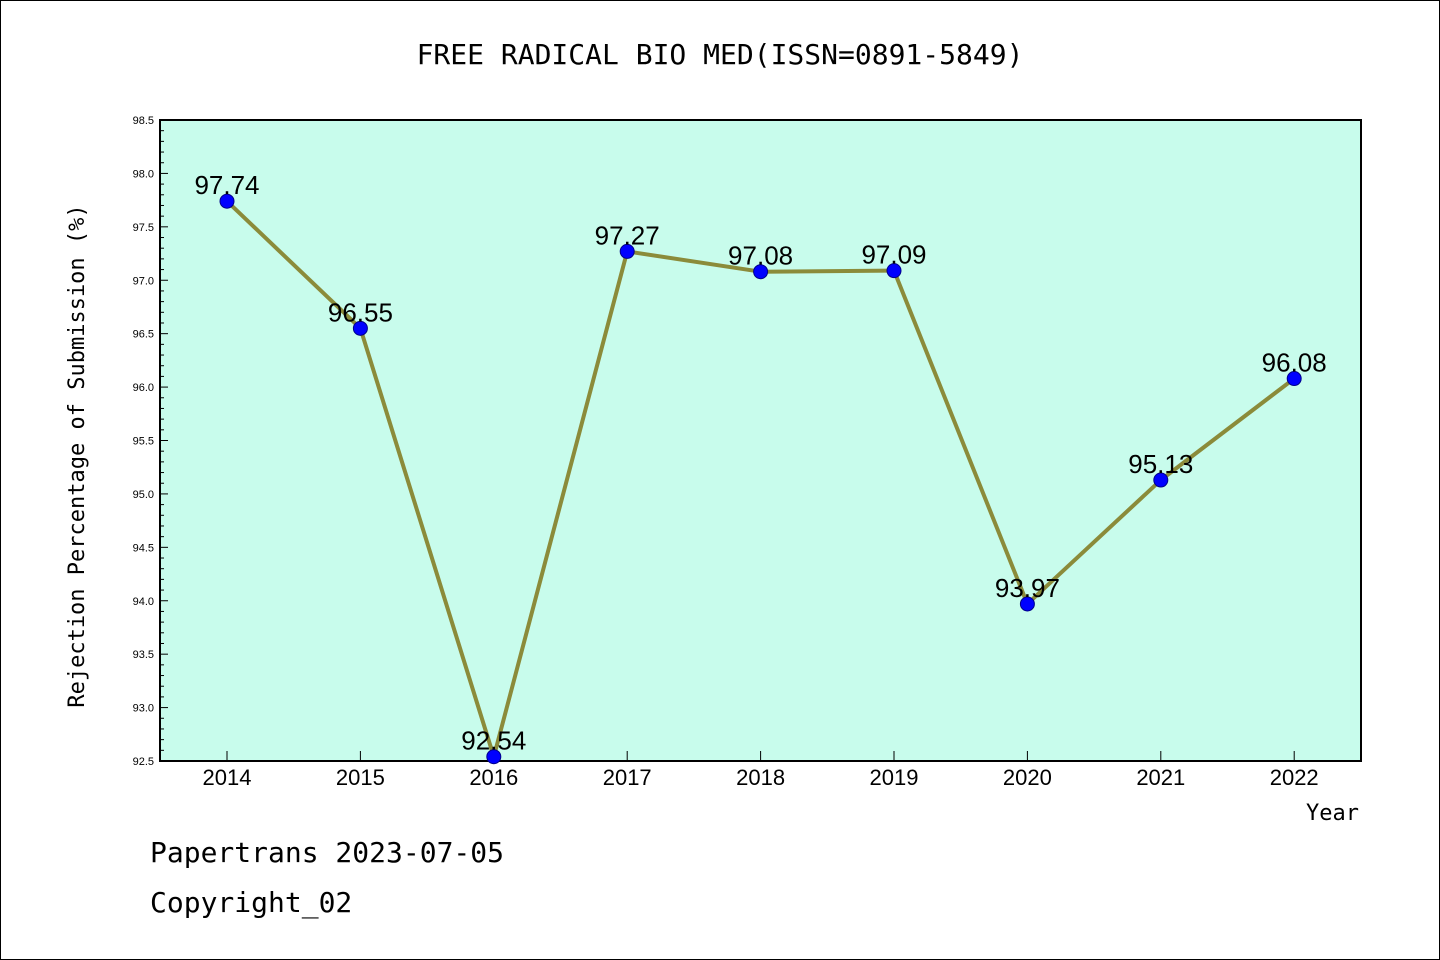 The image size is (1440, 960). Describe the element at coordinates (143, 174) in the screenshot. I see `y-tick-label: 98.0` at that location.